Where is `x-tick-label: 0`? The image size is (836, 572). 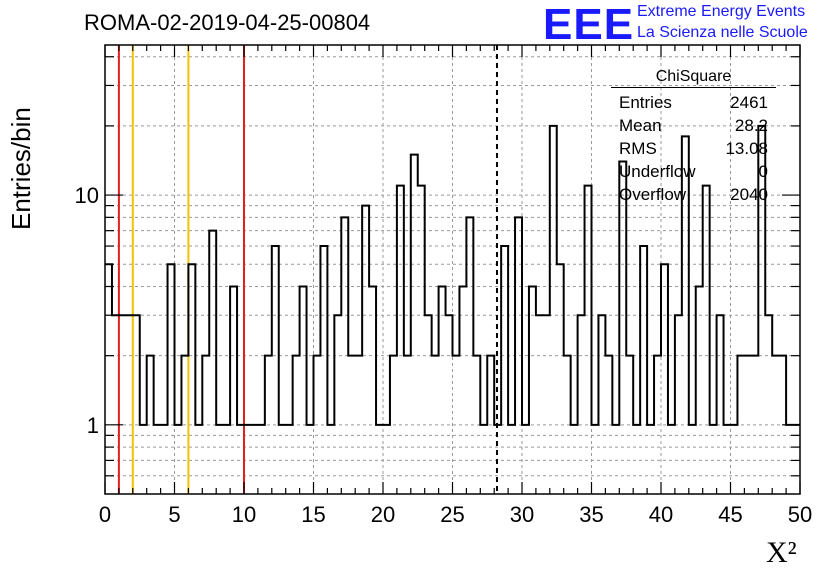
x-tick-label: 0 is located at coordinates (105, 514).